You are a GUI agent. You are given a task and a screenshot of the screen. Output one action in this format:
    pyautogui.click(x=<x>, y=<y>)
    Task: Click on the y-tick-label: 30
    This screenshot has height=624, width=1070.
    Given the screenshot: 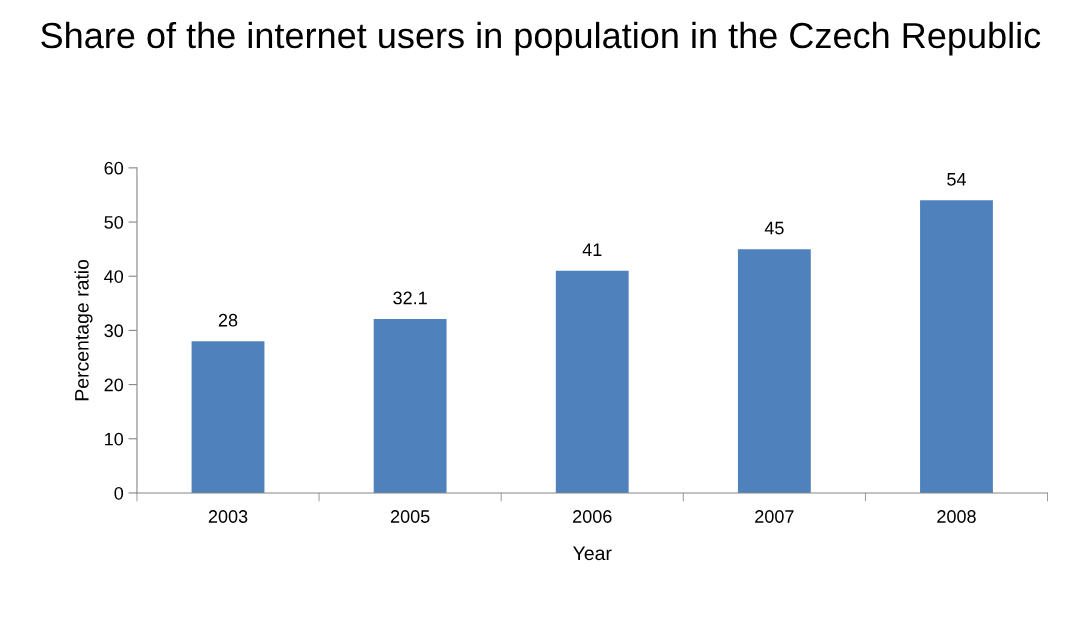 What is the action you would take?
    pyautogui.click(x=114, y=331)
    